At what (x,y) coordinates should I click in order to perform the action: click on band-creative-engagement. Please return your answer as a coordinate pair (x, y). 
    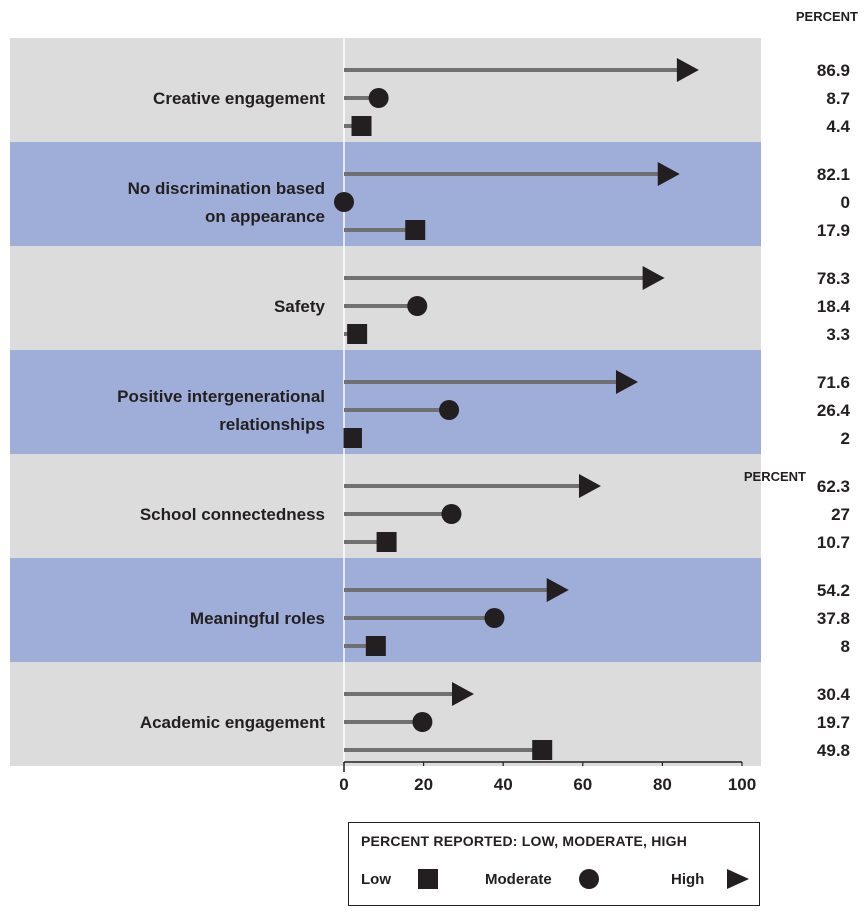
    Looking at the image, I should click on (385, 90).